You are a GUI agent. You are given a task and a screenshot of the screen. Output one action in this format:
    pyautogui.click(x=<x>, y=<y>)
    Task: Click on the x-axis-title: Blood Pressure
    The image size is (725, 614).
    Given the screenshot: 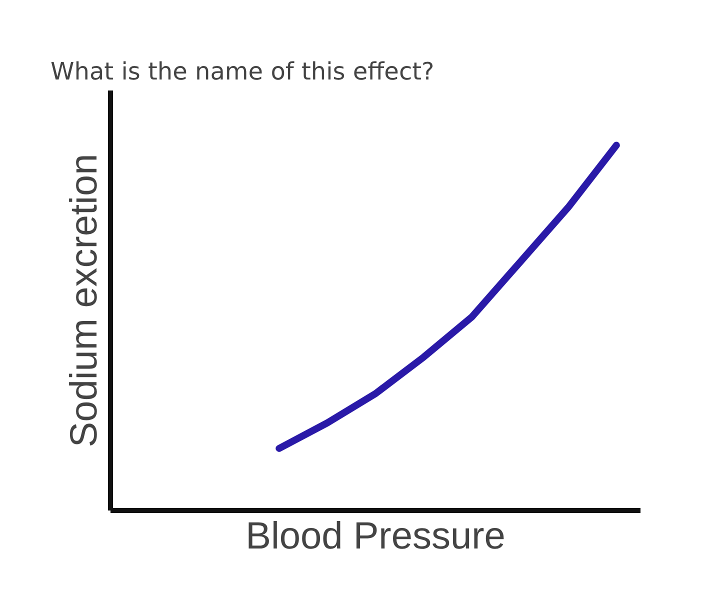 What is the action you would take?
    pyautogui.click(x=376, y=537)
    